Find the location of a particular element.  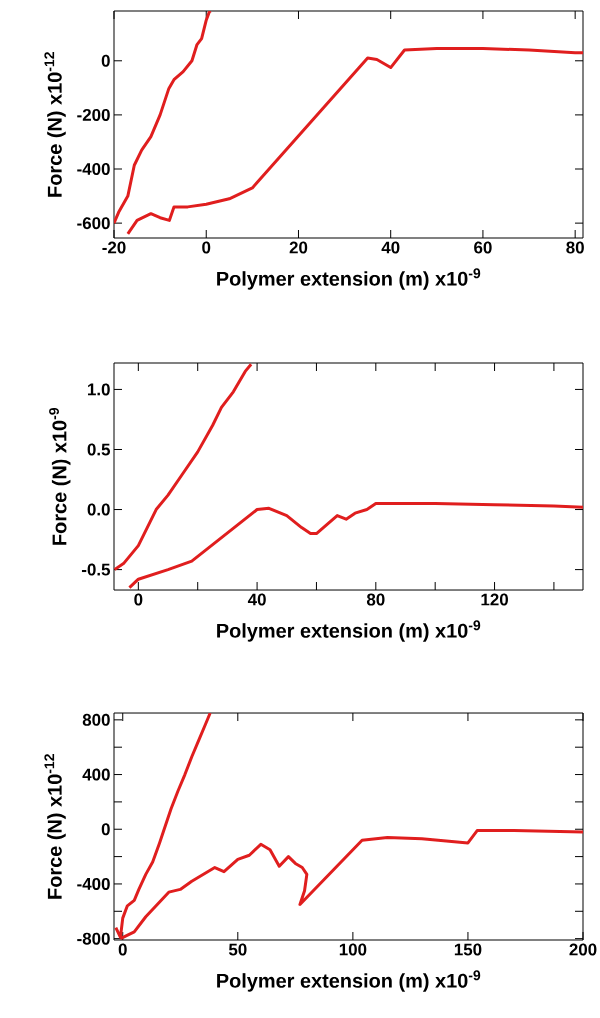

x-tick-label: 20 is located at coordinates (298, 247).